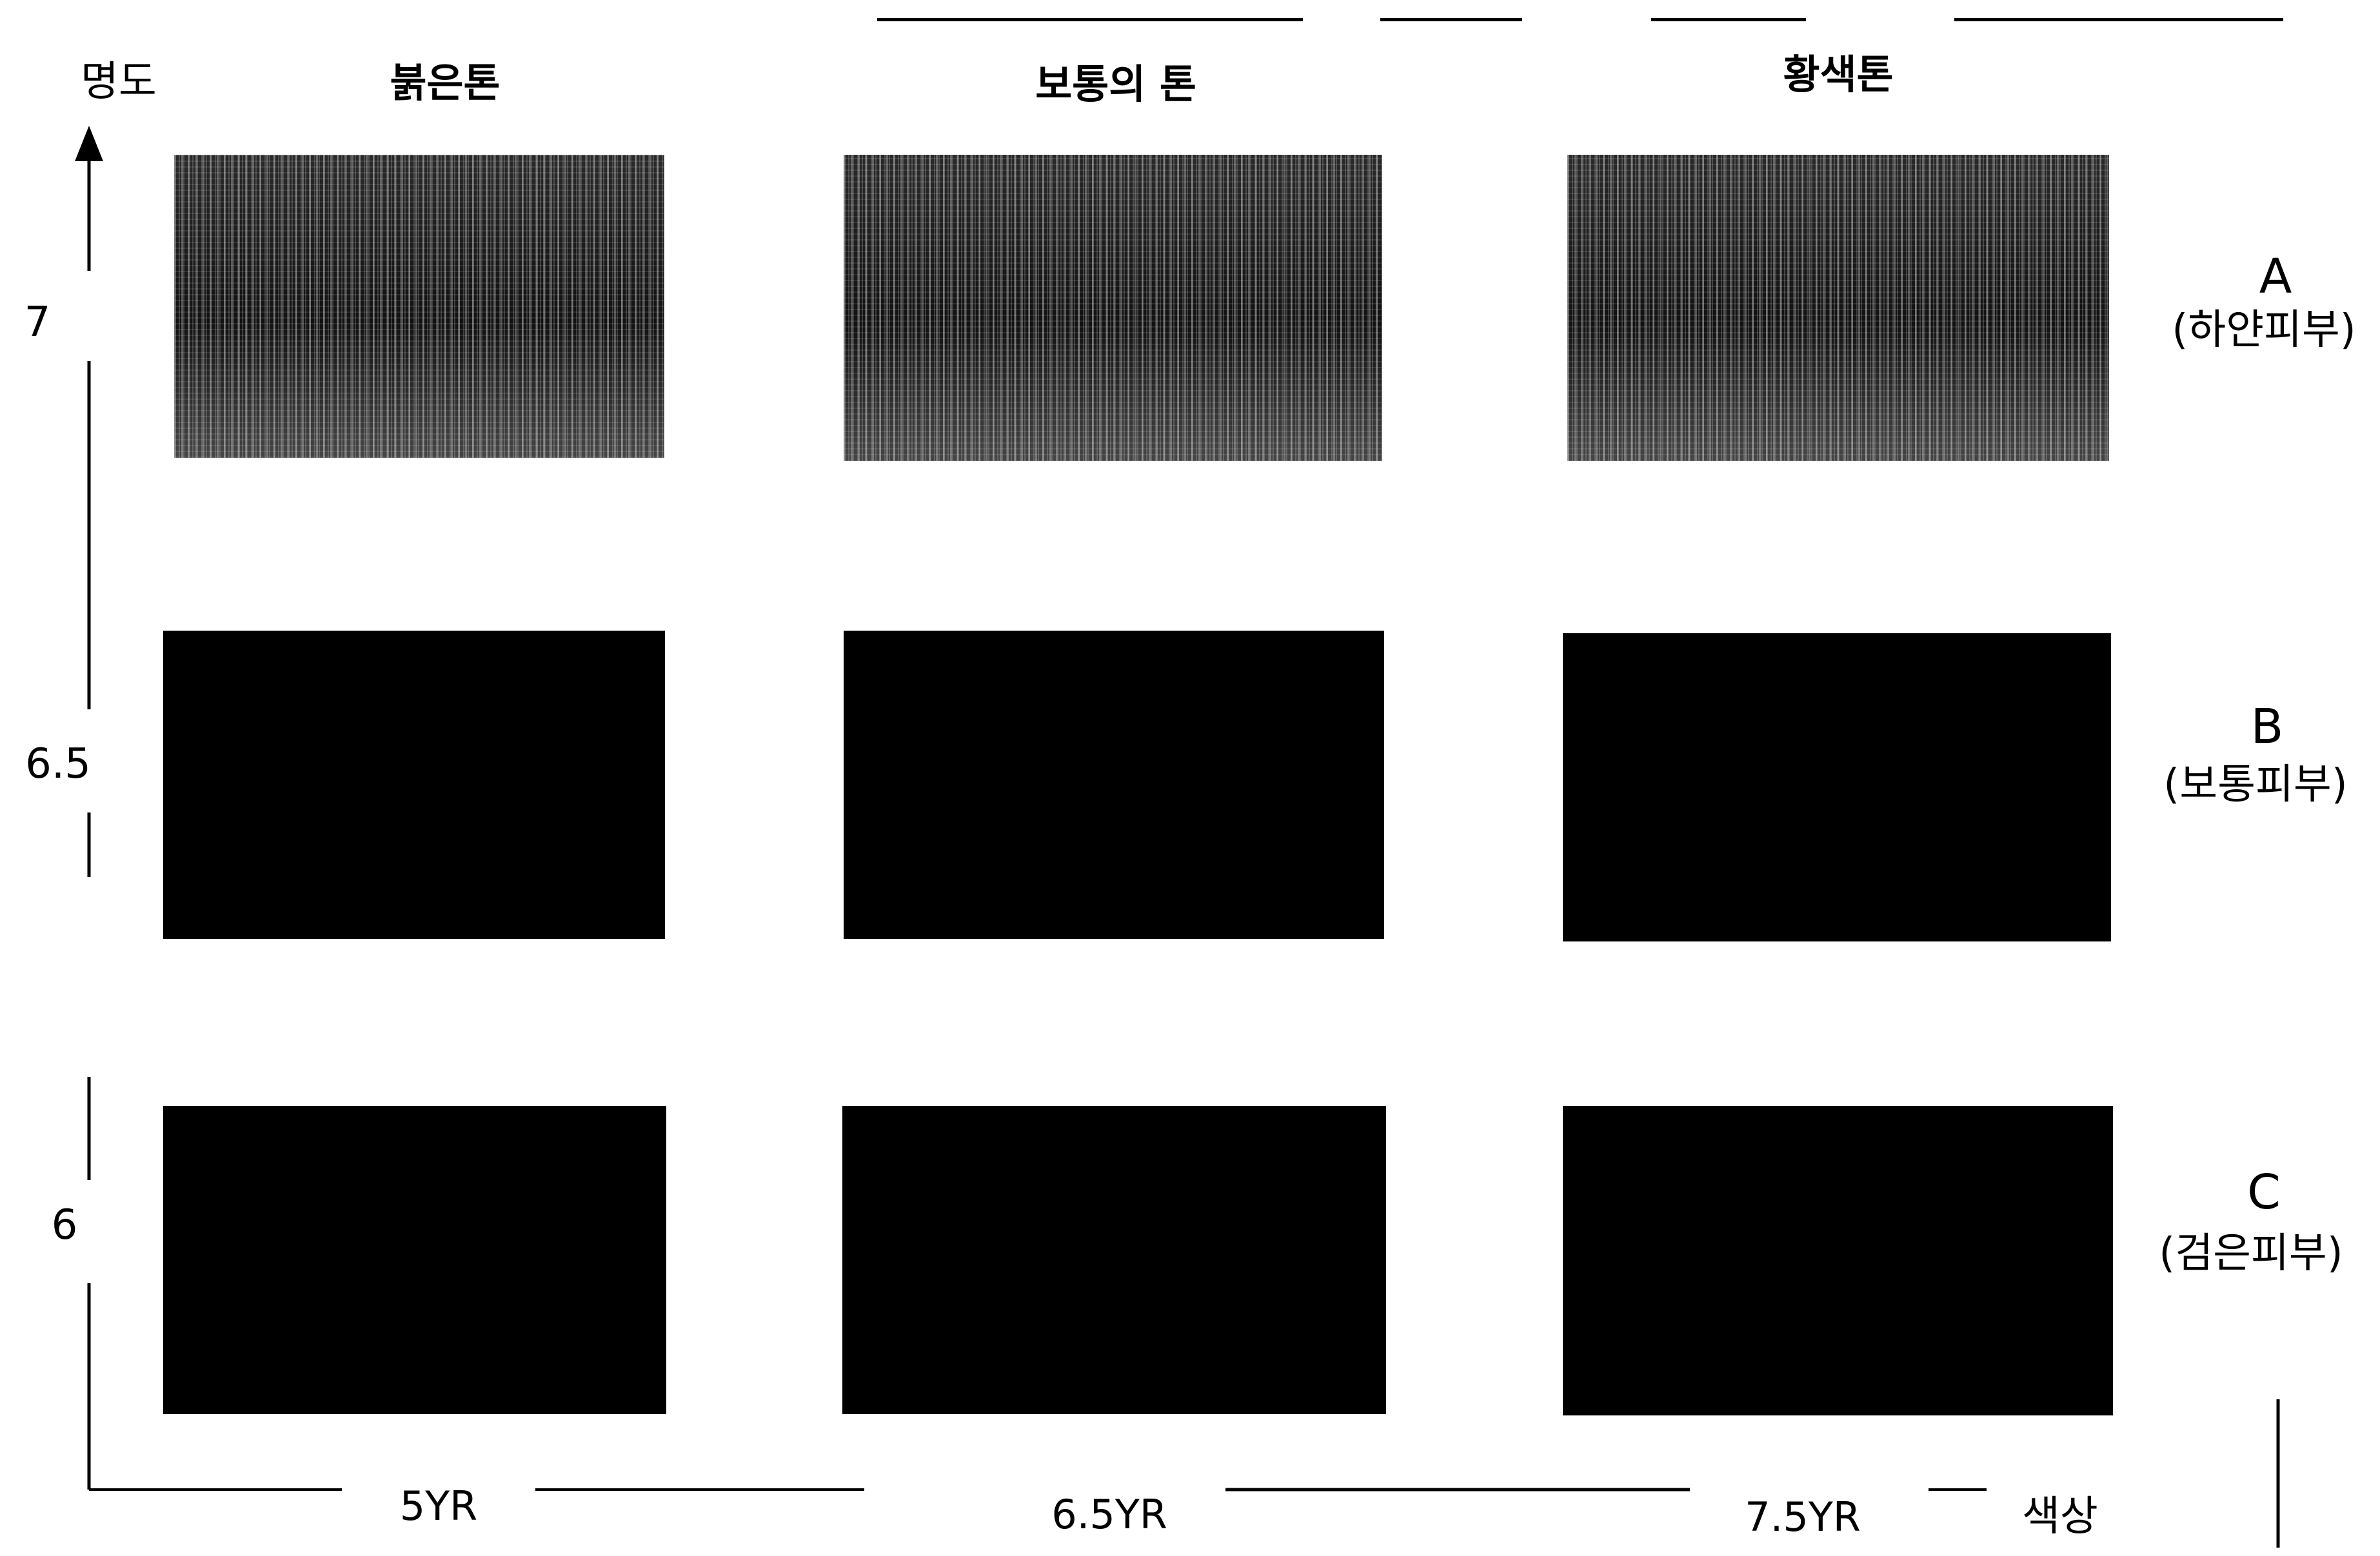 This screenshot has height=1556, width=2380. What do you see at coordinates (414, 785) in the screenshot?
I see `swatch-b-red-tone` at bounding box center [414, 785].